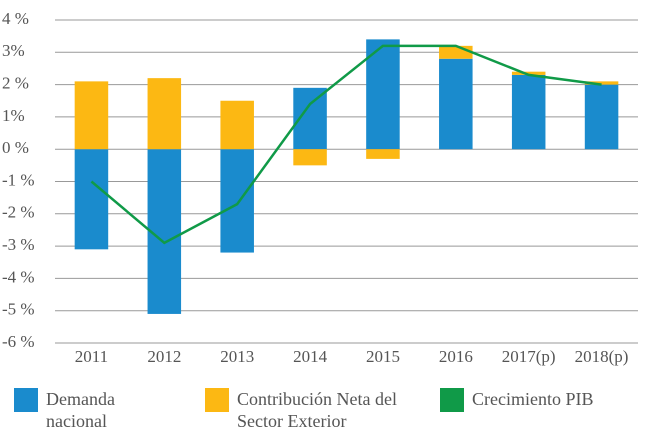 The height and width of the screenshot is (436, 651). Describe the element at coordinates (602, 356) in the screenshot. I see `x-tick-label: 2018(p)` at that location.